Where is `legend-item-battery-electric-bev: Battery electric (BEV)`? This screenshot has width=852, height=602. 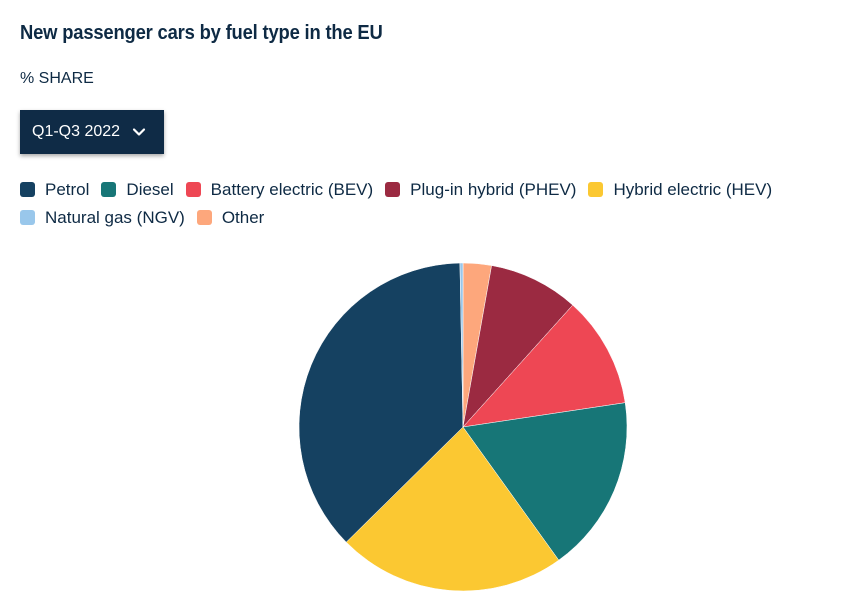
legend-item-battery-electric-bev: Battery electric (BEV) is located at coordinates (279, 189).